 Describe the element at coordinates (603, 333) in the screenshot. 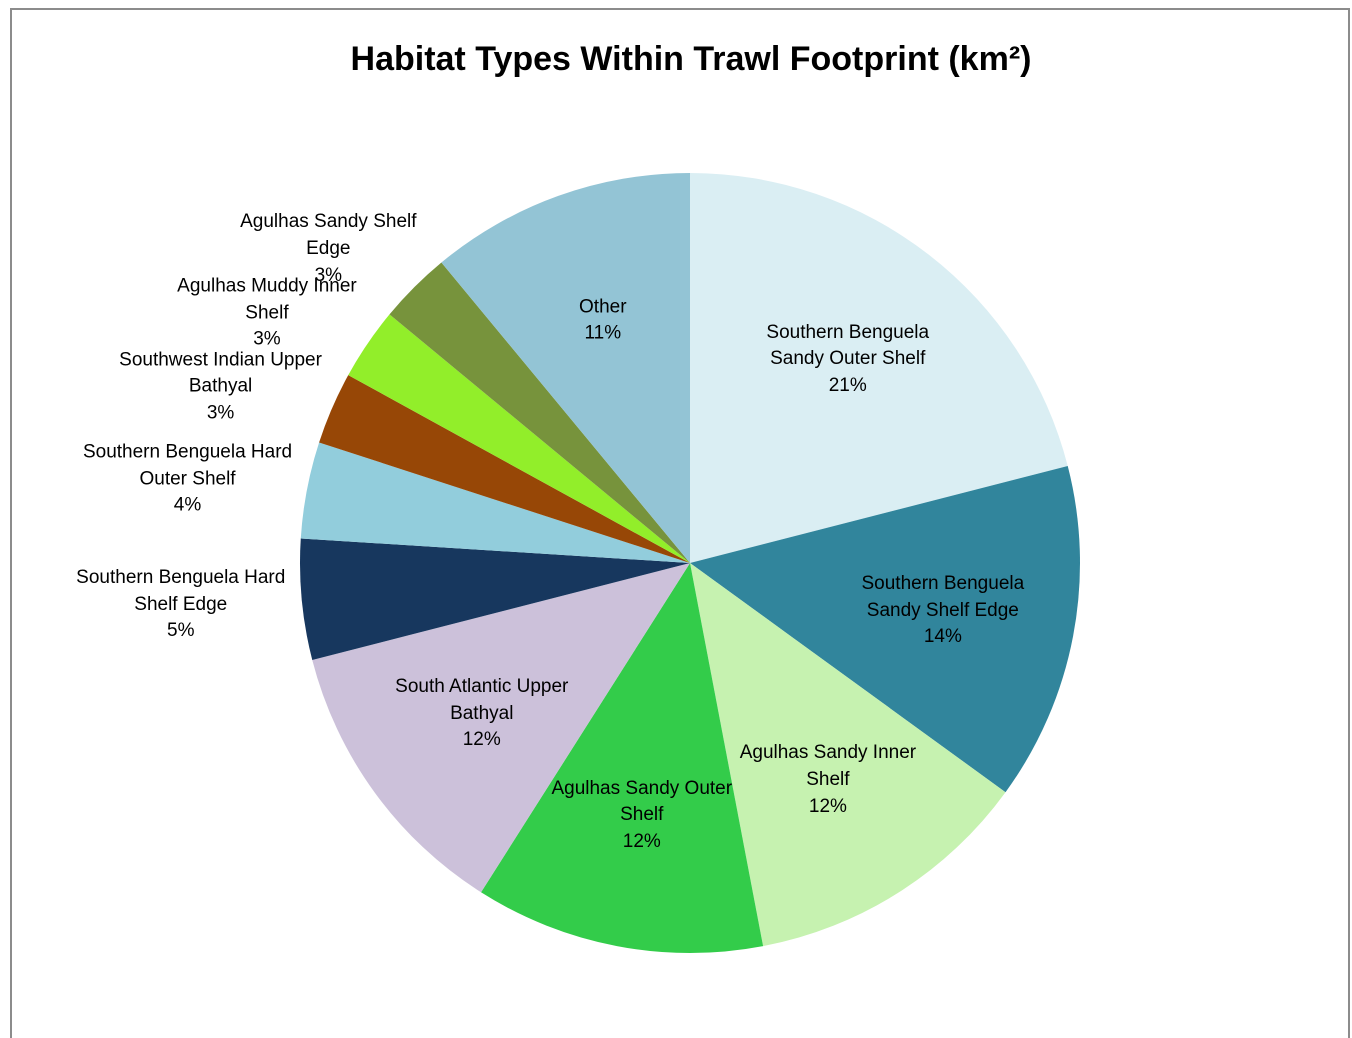

I see `value-label: 11%` at that location.